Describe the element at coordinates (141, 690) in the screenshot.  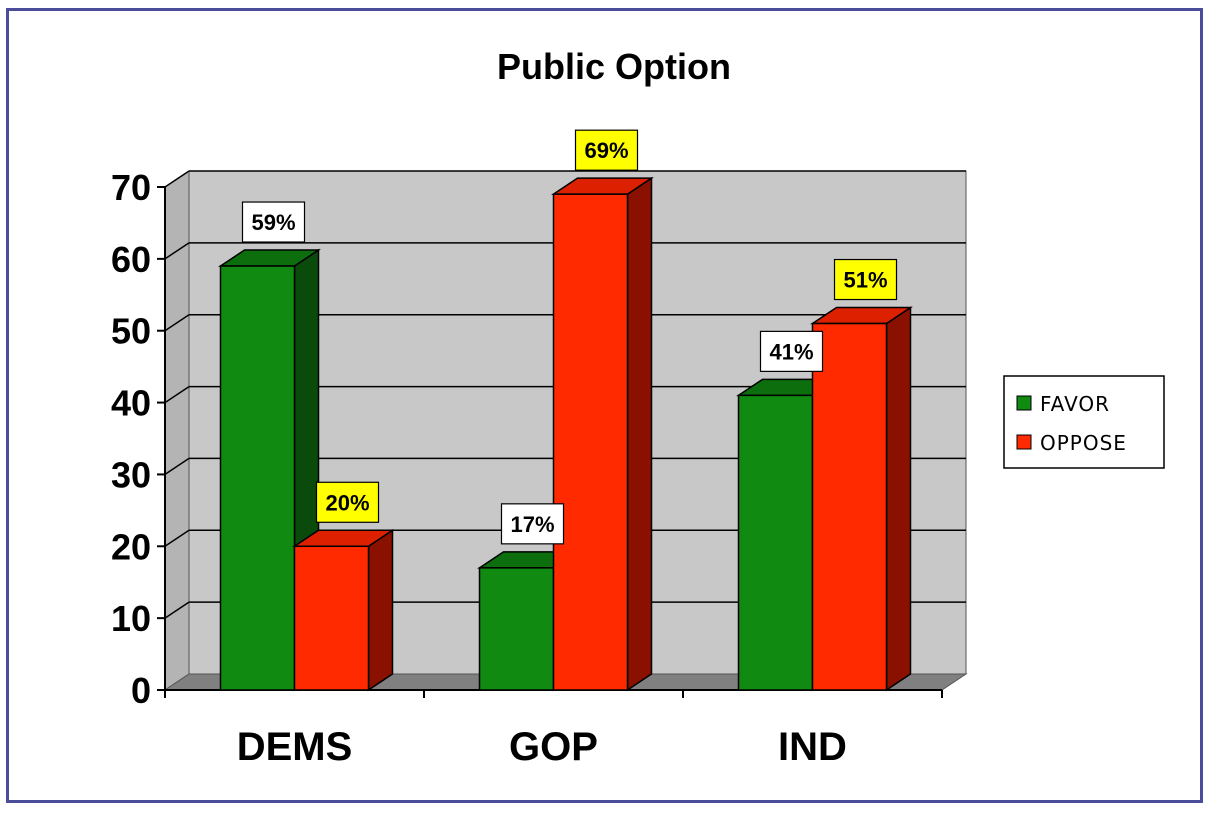
I see `y-tick-label: 0` at that location.